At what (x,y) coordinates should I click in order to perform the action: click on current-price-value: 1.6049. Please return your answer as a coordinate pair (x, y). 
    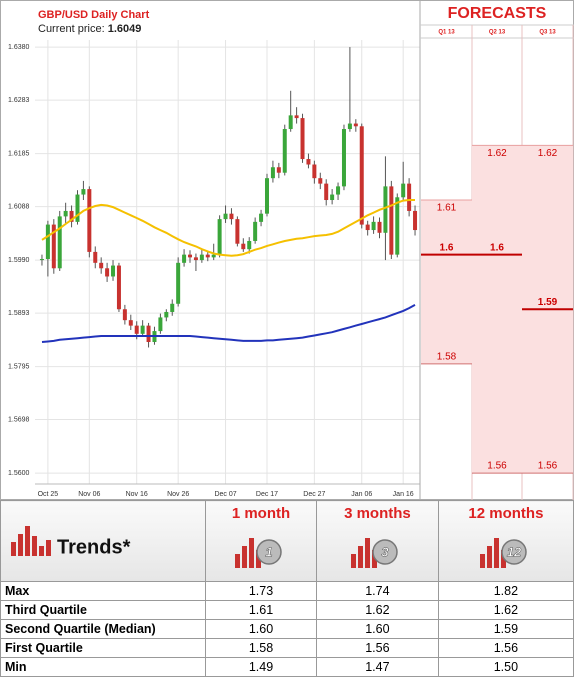
    Looking at the image, I should click on (125, 29).